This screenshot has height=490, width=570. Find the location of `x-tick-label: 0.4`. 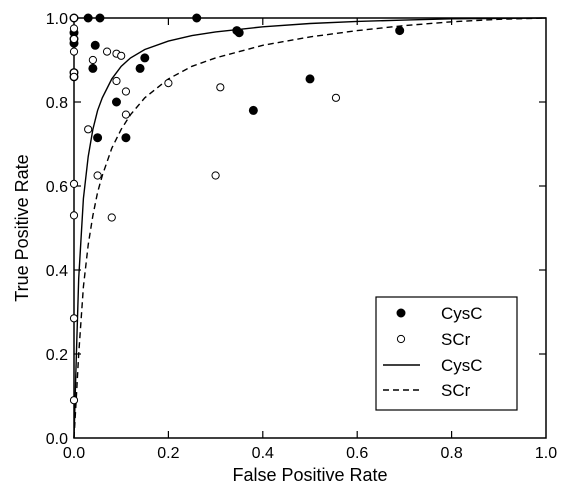

x-tick-label: 0.4 is located at coordinates (263, 453).